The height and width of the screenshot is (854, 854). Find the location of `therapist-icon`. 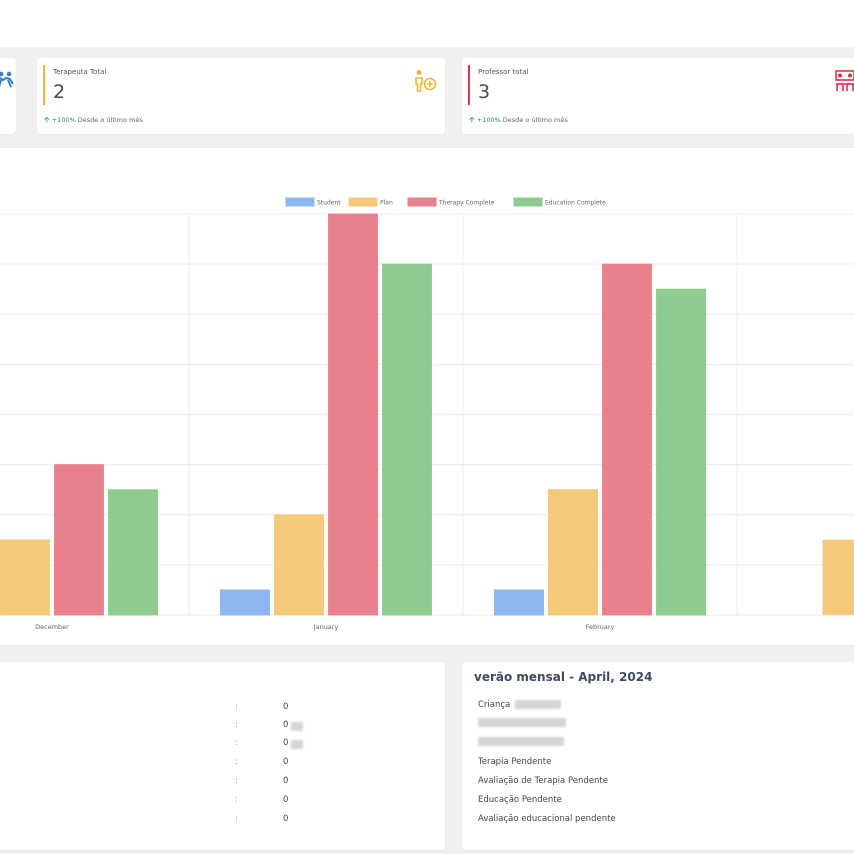

therapist-icon is located at coordinates (426, 81).